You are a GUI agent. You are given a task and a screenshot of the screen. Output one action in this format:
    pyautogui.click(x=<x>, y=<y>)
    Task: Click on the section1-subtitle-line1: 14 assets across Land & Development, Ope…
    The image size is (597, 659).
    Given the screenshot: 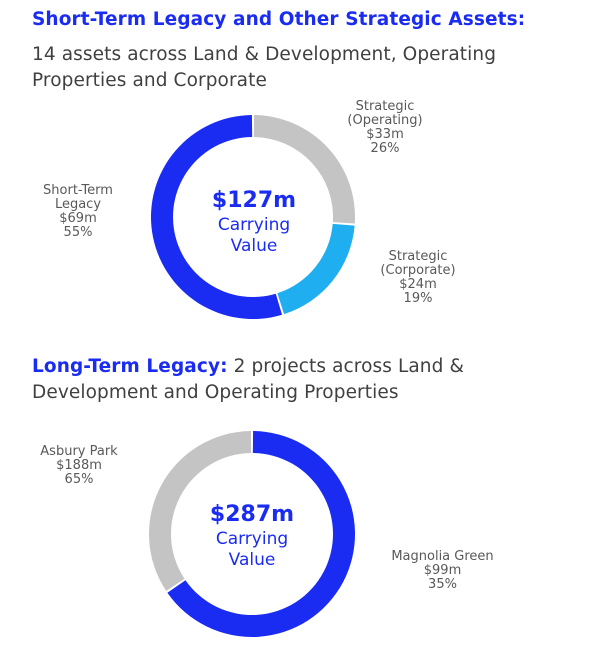 What is the action you would take?
    pyautogui.click(x=264, y=54)
    